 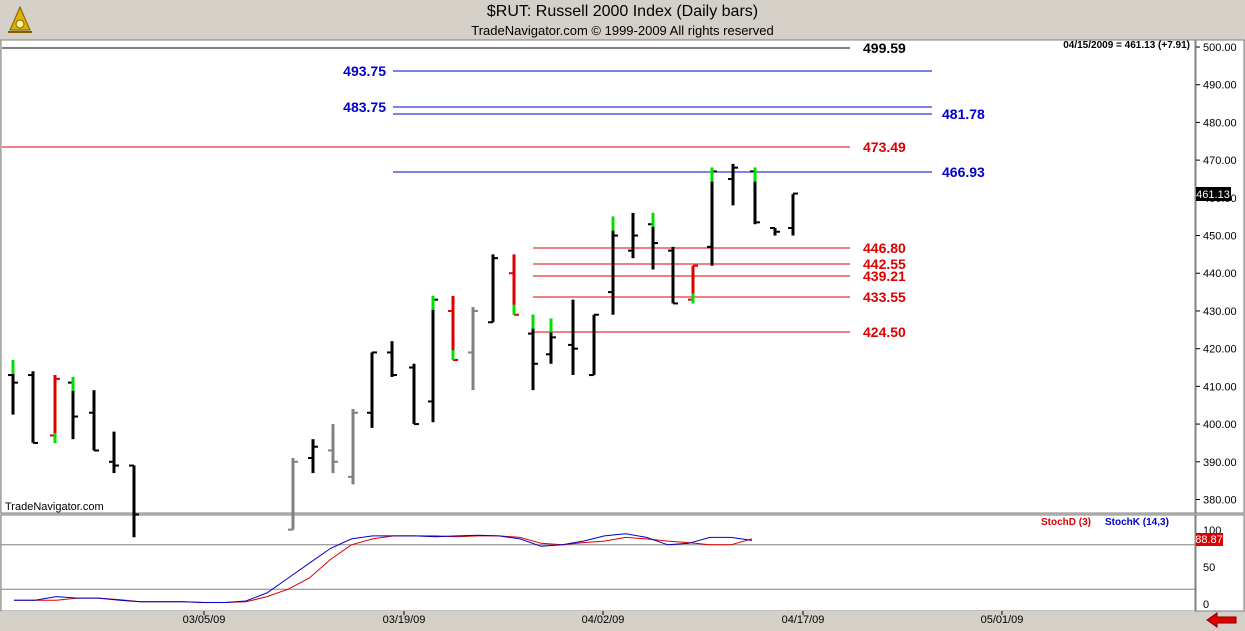 I want to click on price-axis, so click(x=1220, y=276).